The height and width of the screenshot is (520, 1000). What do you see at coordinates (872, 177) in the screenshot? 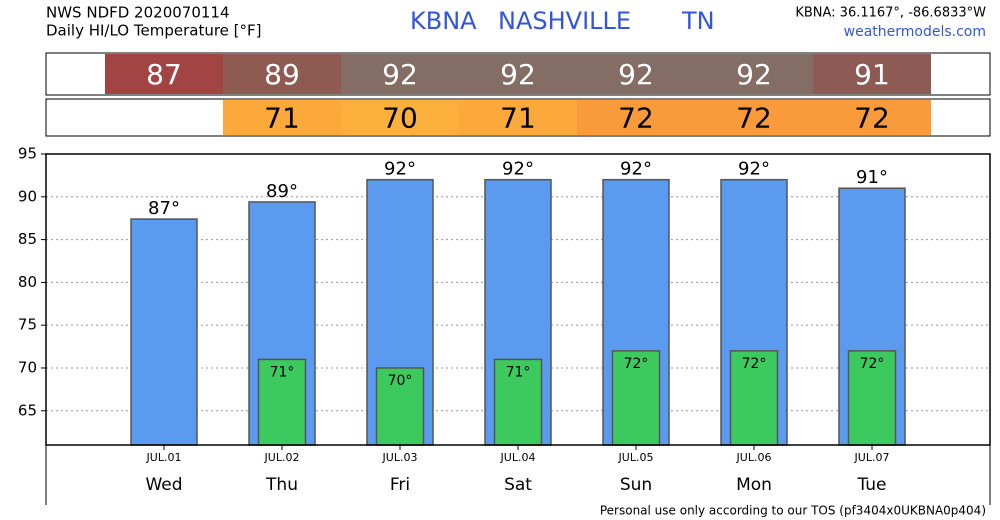
I see `value-label: 91°` at bounding box center [872, 177].